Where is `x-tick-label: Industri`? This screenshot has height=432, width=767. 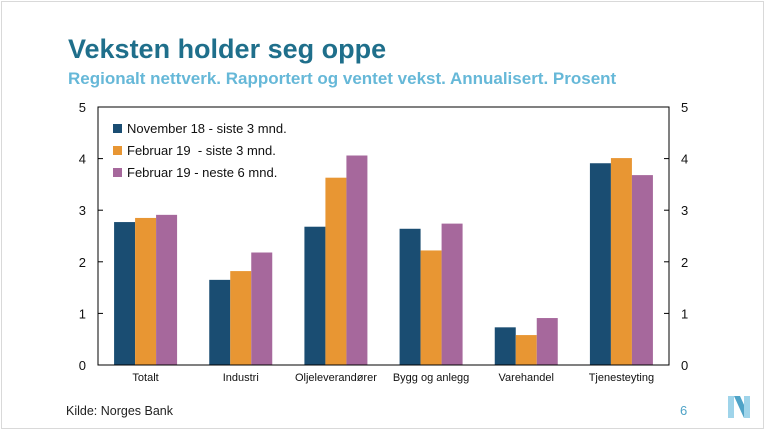 x-tick-label: Industri is located at coordinates (241, 378).